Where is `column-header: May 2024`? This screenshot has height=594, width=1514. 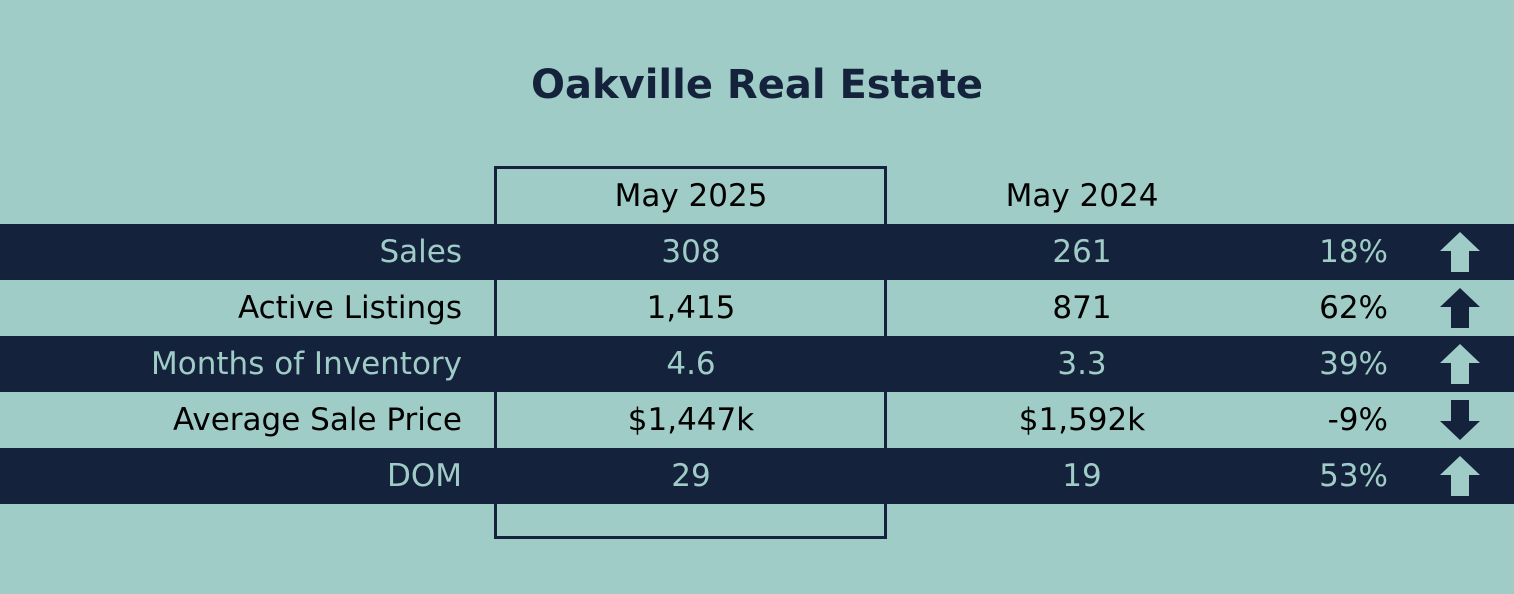 column-header: May 2024 is located at coordinates (1082, 196).